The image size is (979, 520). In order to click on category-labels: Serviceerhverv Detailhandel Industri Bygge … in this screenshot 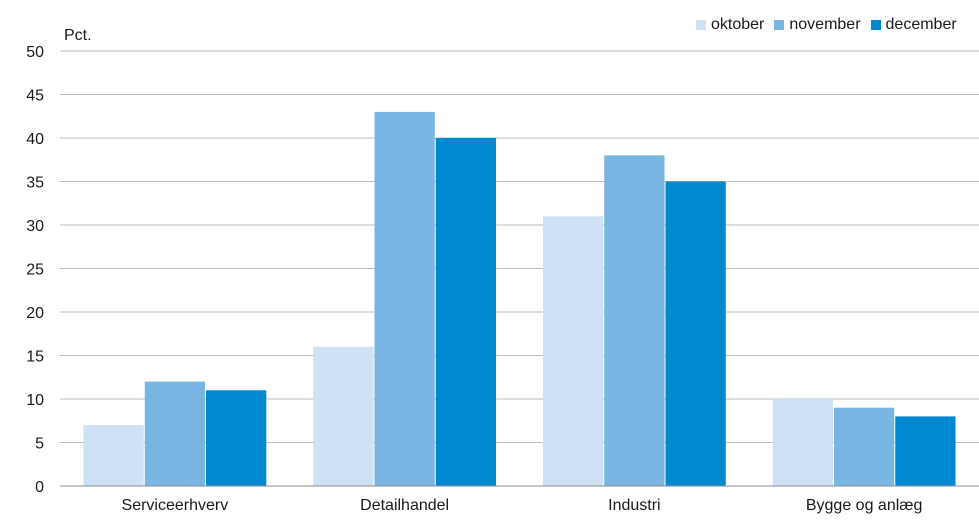, I will do `click(522, 505)`.